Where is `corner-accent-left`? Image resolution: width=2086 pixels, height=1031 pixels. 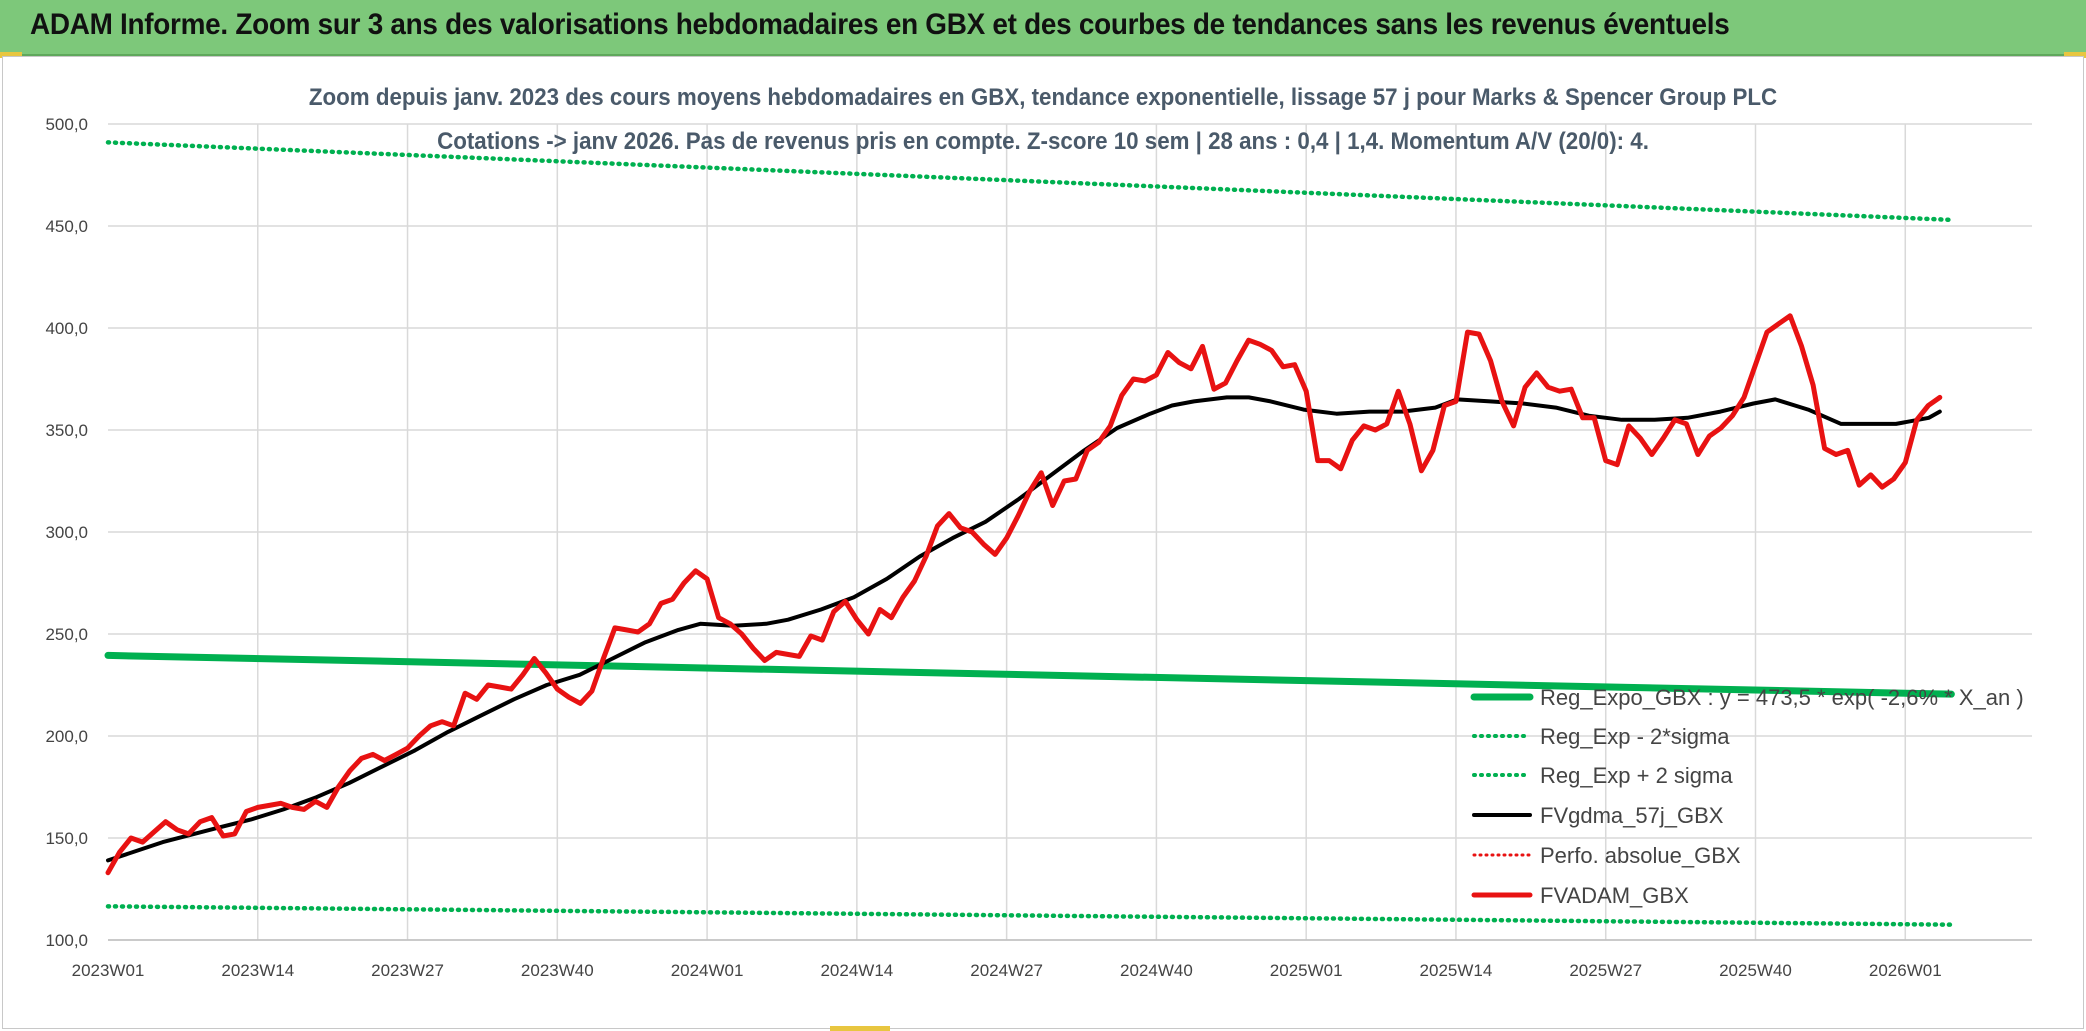 corner-accent-left is located at coordinates (11, 55).